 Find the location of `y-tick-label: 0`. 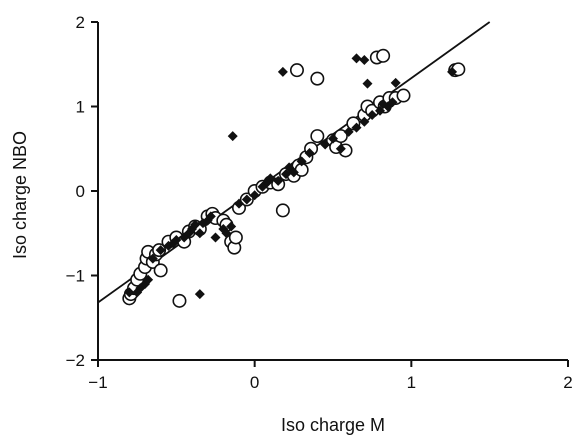

y-tick-label: 0 is located at coordinates (80, 191).